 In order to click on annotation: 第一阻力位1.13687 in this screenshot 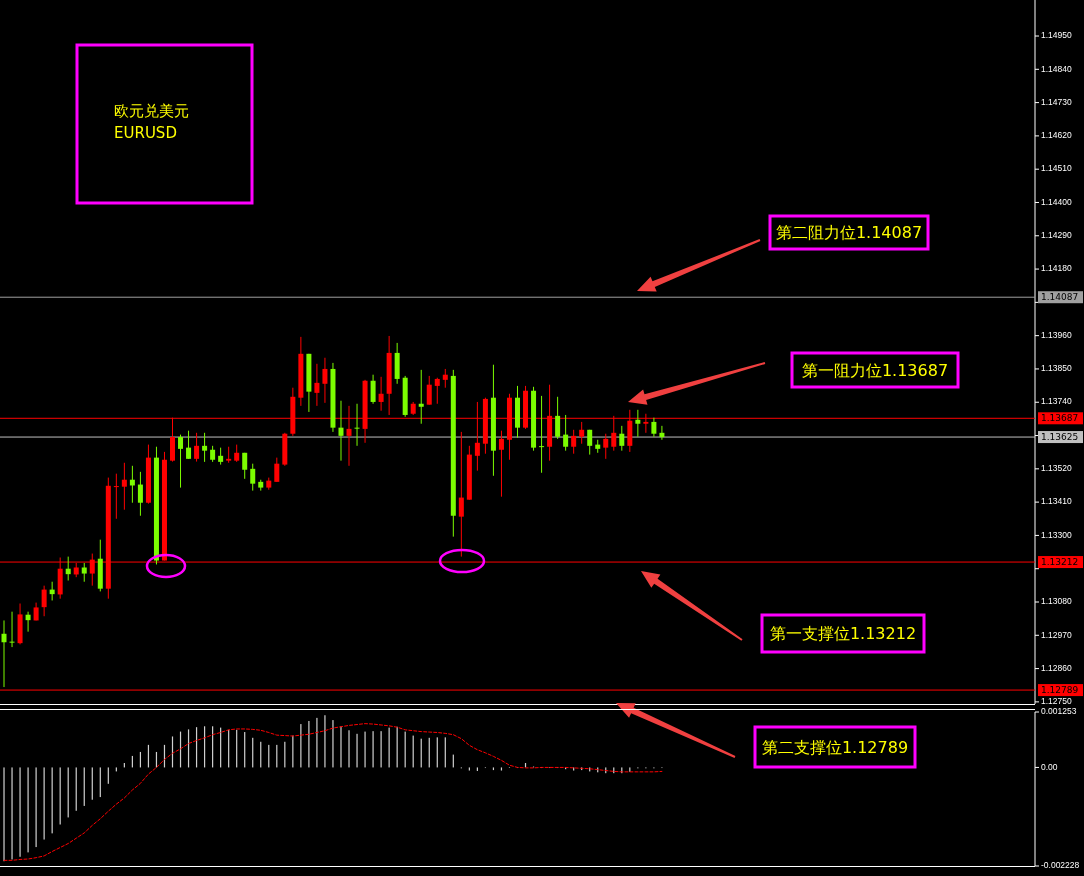, I will do `click(875, 370)`.